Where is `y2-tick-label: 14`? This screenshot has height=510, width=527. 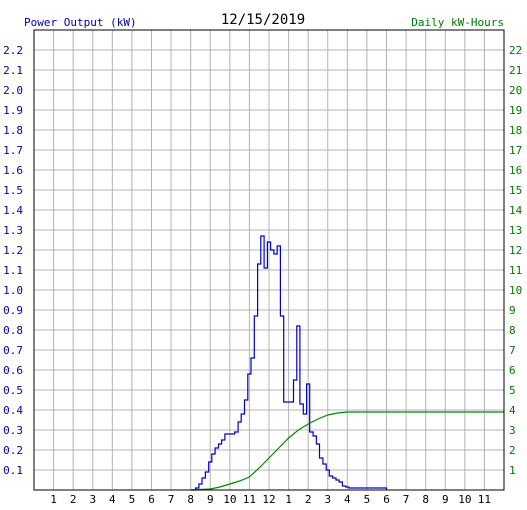 y2-tick-label: 14 is located at coordinates (516, 210).